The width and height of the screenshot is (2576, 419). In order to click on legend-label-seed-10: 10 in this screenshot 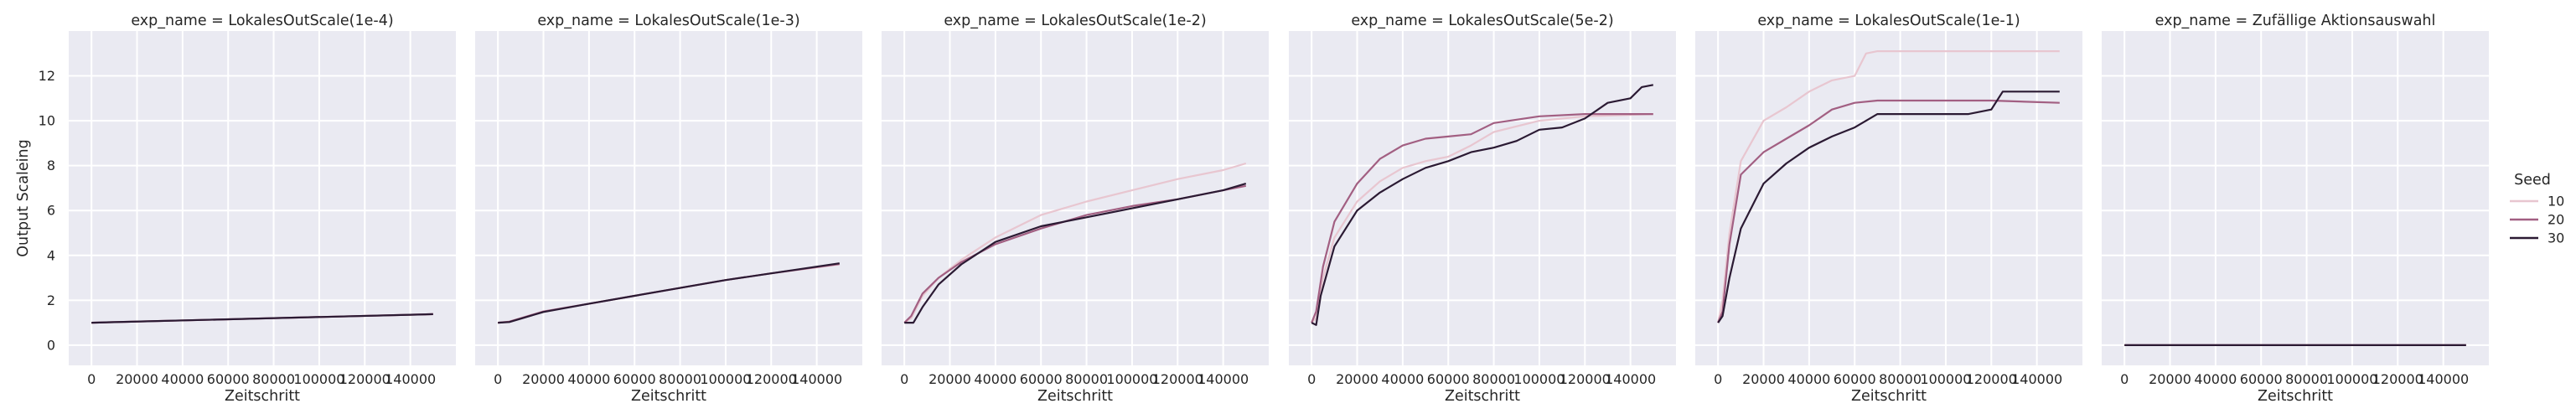, I will do `click(2556, 202)`.